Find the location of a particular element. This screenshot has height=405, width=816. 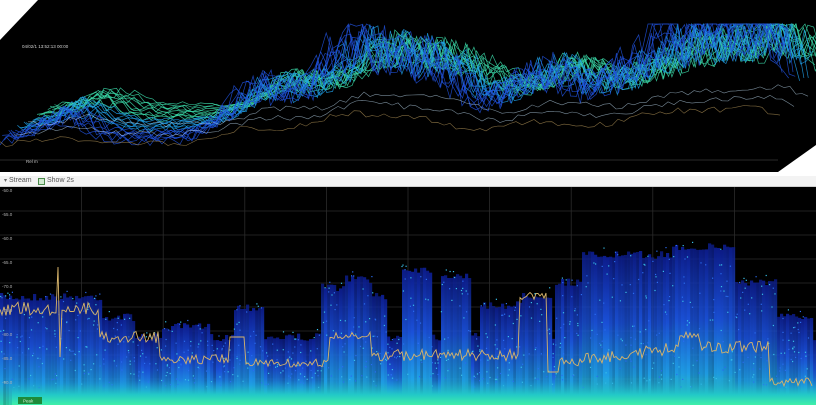

stream-option: ▾ Stream is located at coordinates (18, 181).